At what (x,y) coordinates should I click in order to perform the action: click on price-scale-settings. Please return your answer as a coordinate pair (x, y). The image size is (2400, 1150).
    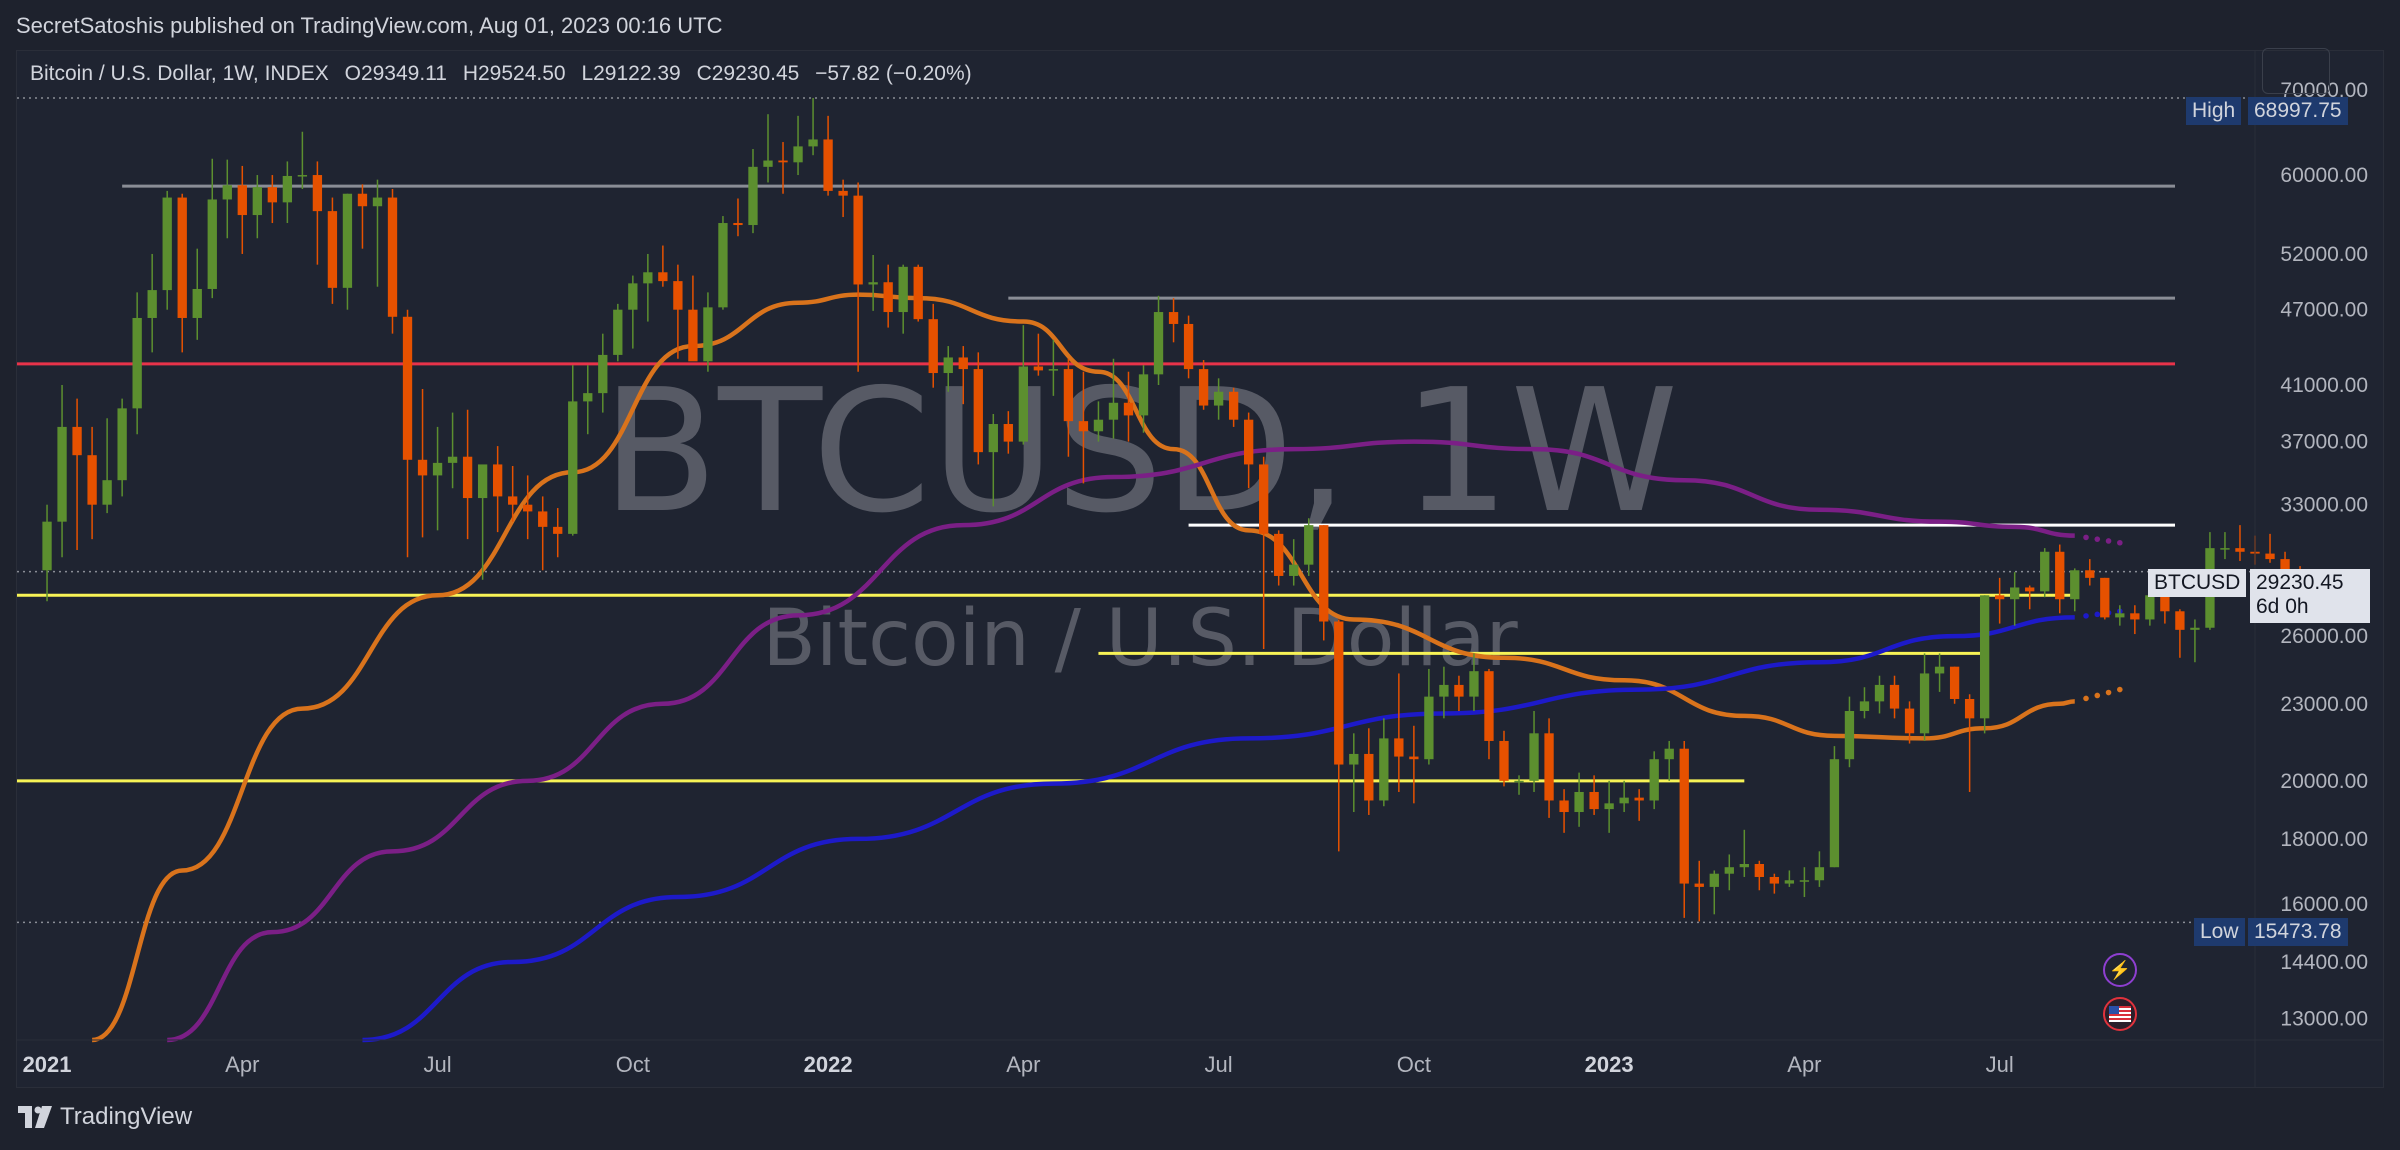
    Looking at the image, I should click on (2296, 71).